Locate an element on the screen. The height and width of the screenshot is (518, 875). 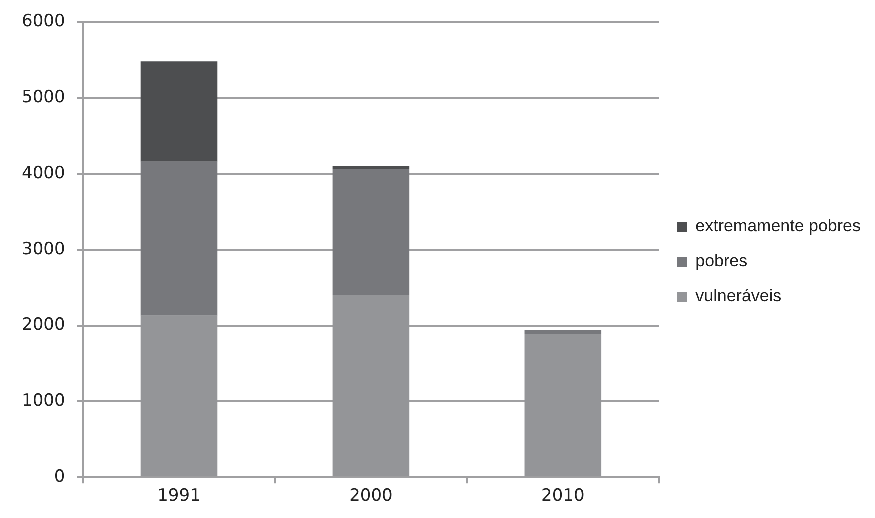
x-tick-label: 2010 is located at coordinates (563, 496).